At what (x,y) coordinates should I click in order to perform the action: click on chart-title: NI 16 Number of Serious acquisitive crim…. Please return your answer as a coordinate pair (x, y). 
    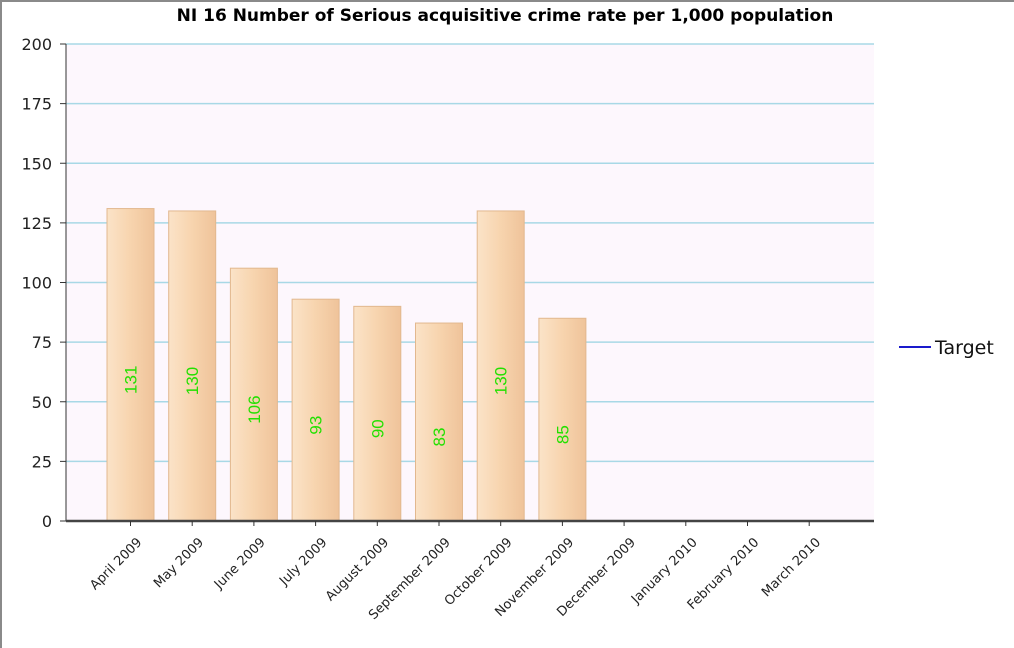
    Looking at the image, I should click on (505, 16).